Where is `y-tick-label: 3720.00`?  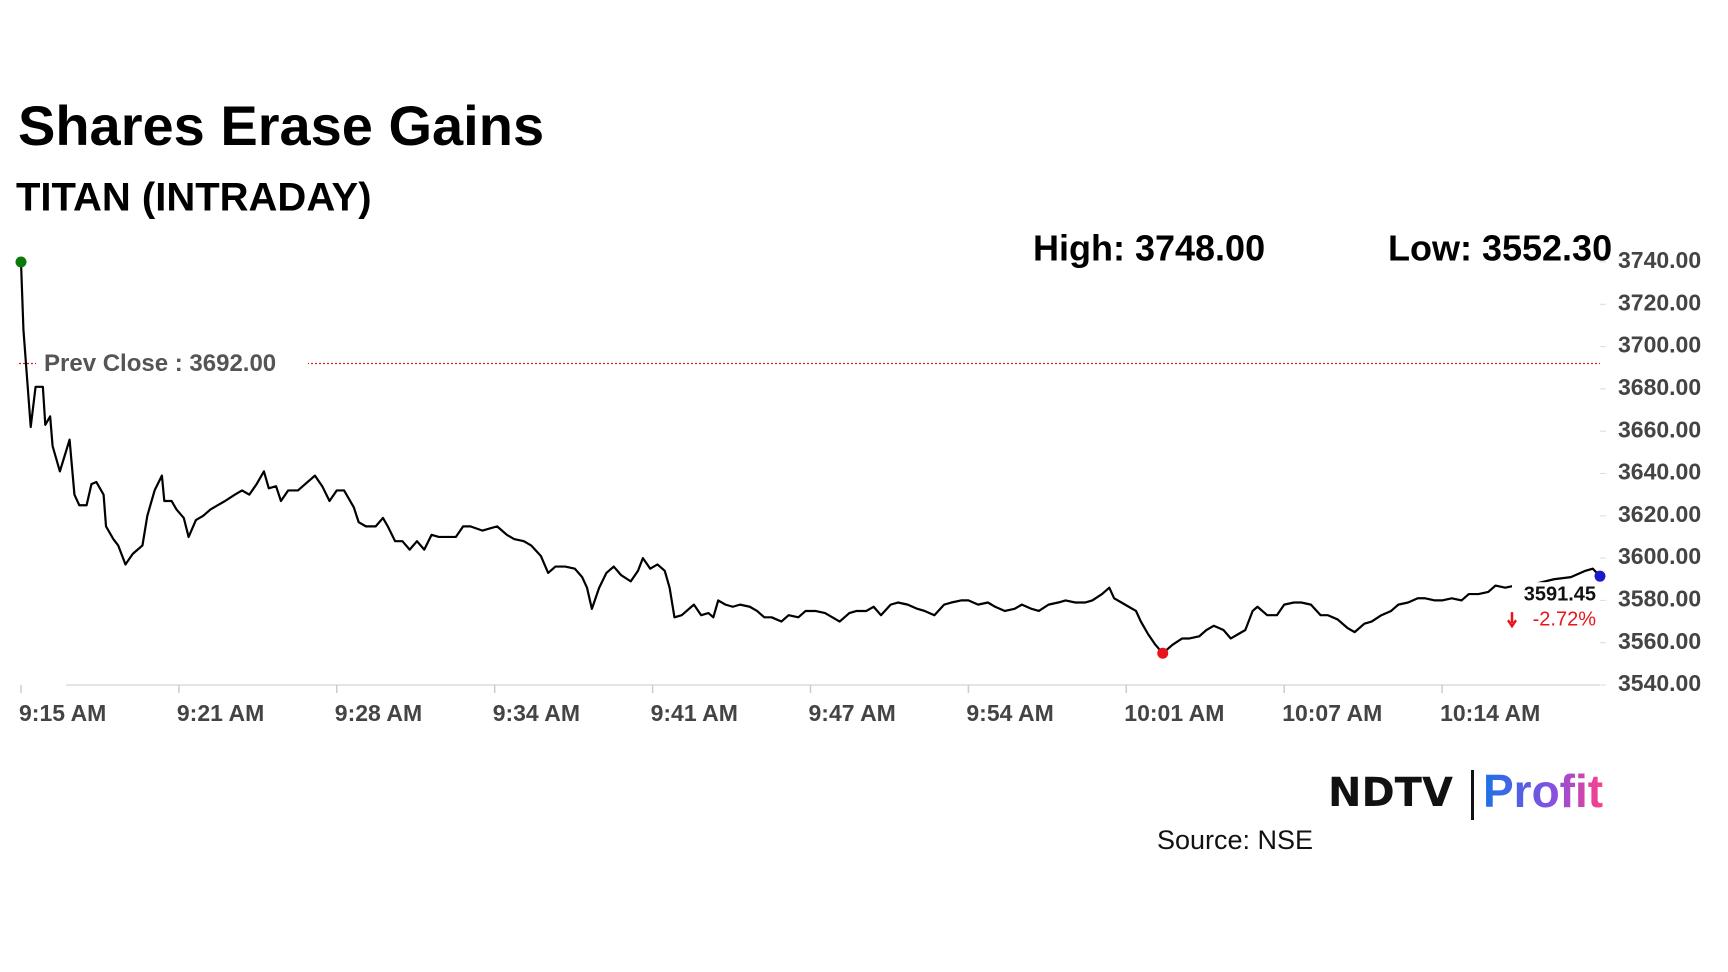
y-tick-label: 3720.00 is located at coordinates (1659, 302).